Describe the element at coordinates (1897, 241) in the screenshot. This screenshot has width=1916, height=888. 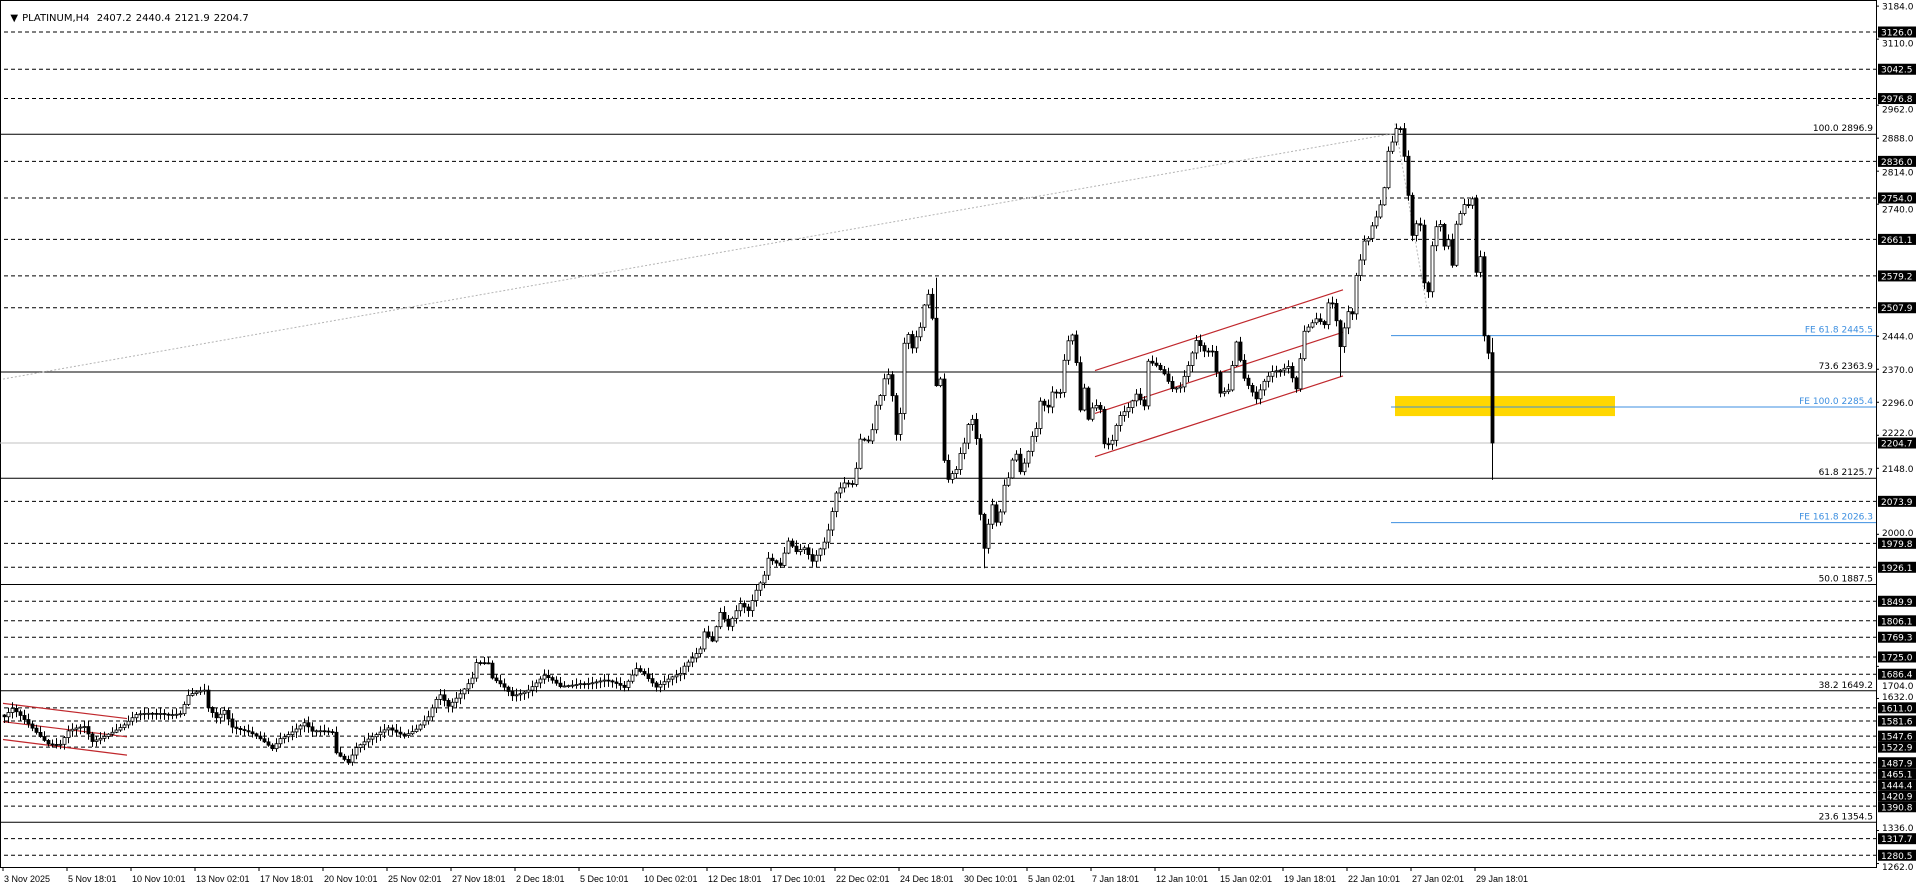
I see `level-price-label: 2661.1` at that location.